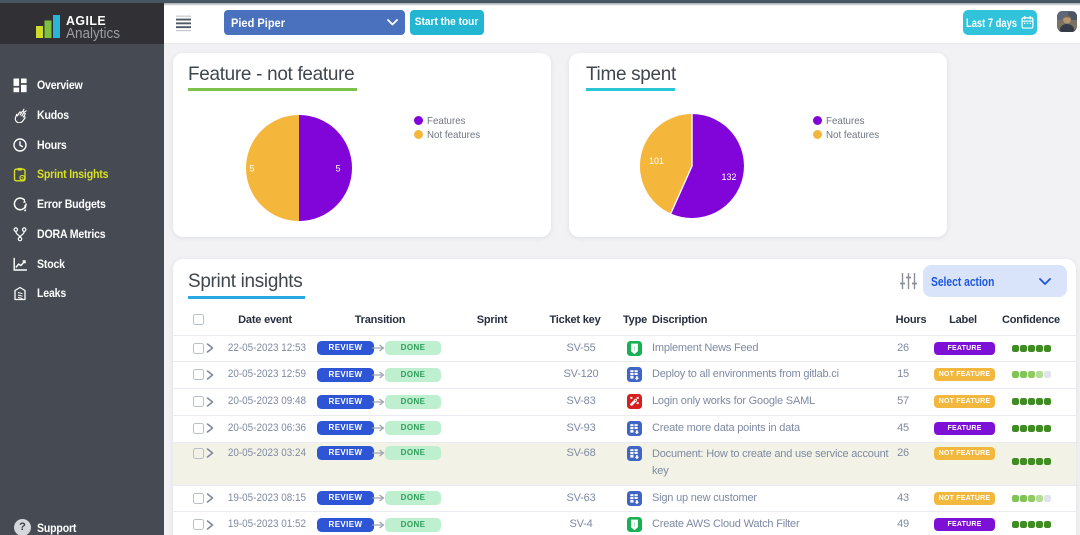 Image resolution: width=1080 pixels, height=535 pixels. I want to click on svg-text: 101, so click(656, 161).